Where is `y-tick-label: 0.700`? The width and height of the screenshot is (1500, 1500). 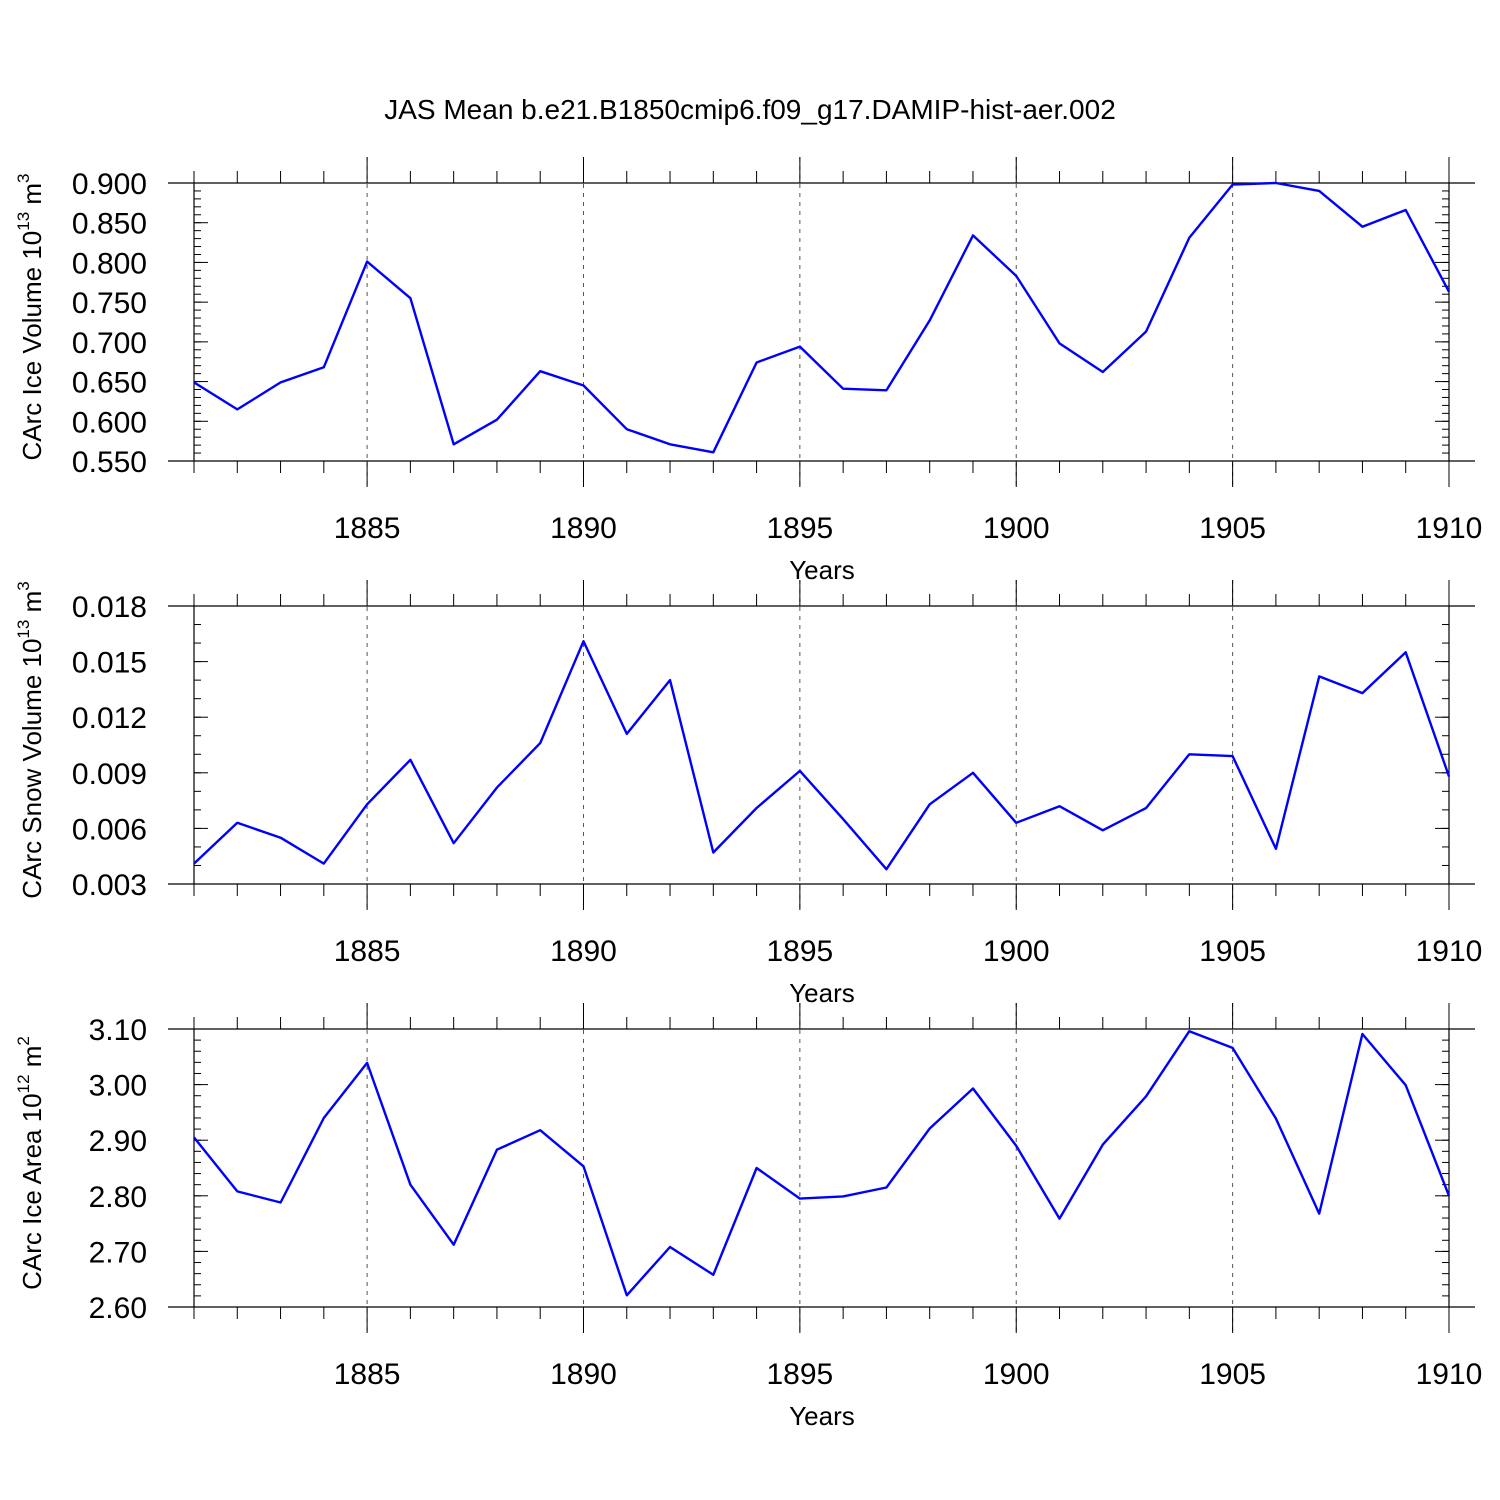 y-tick-label: 0.700 is located at coordinates (109, 343).